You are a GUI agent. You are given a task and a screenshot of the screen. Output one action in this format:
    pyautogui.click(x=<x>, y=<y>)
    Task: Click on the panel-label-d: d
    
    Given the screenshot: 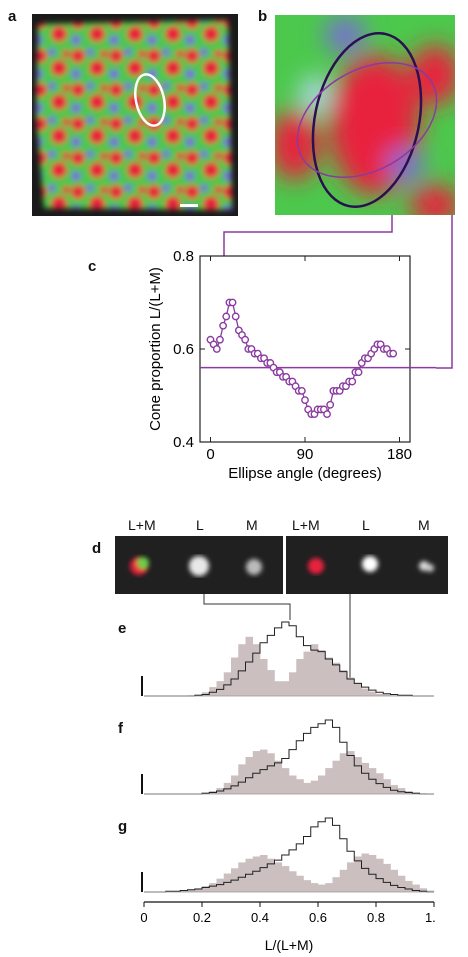 What is the action you would take?
    pyautogui.click(x=97, y=548)
    